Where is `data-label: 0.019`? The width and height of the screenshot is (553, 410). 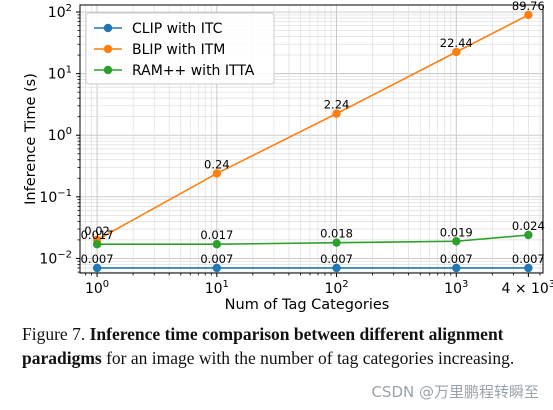
data-label: 0.019 is located at coordinates (456, 232).